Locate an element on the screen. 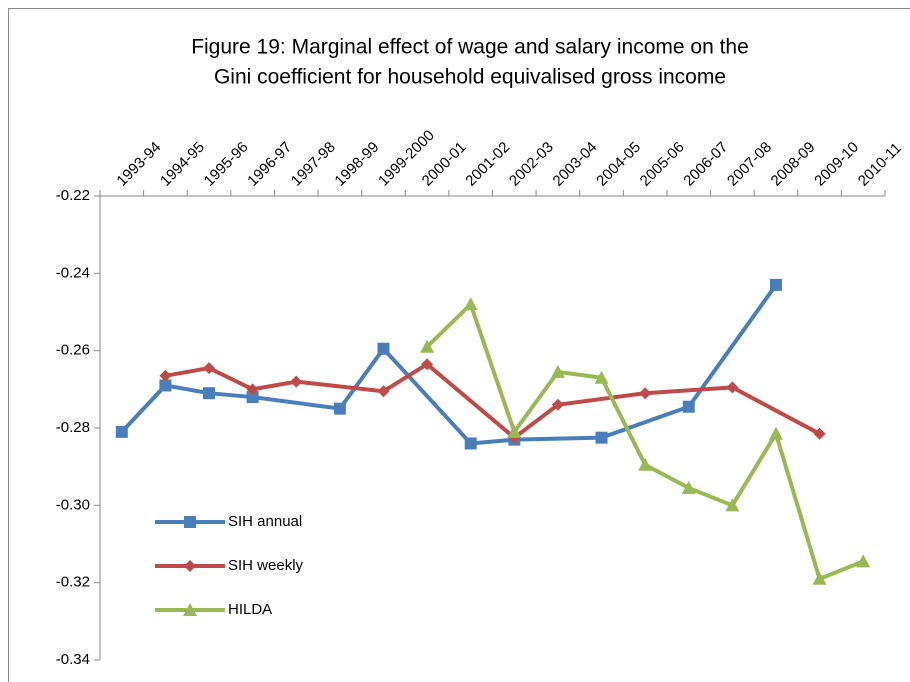 The width and height of the screenshot is (910, 682). y-tick-label: -0.28 is located at coordinates (73, 427).